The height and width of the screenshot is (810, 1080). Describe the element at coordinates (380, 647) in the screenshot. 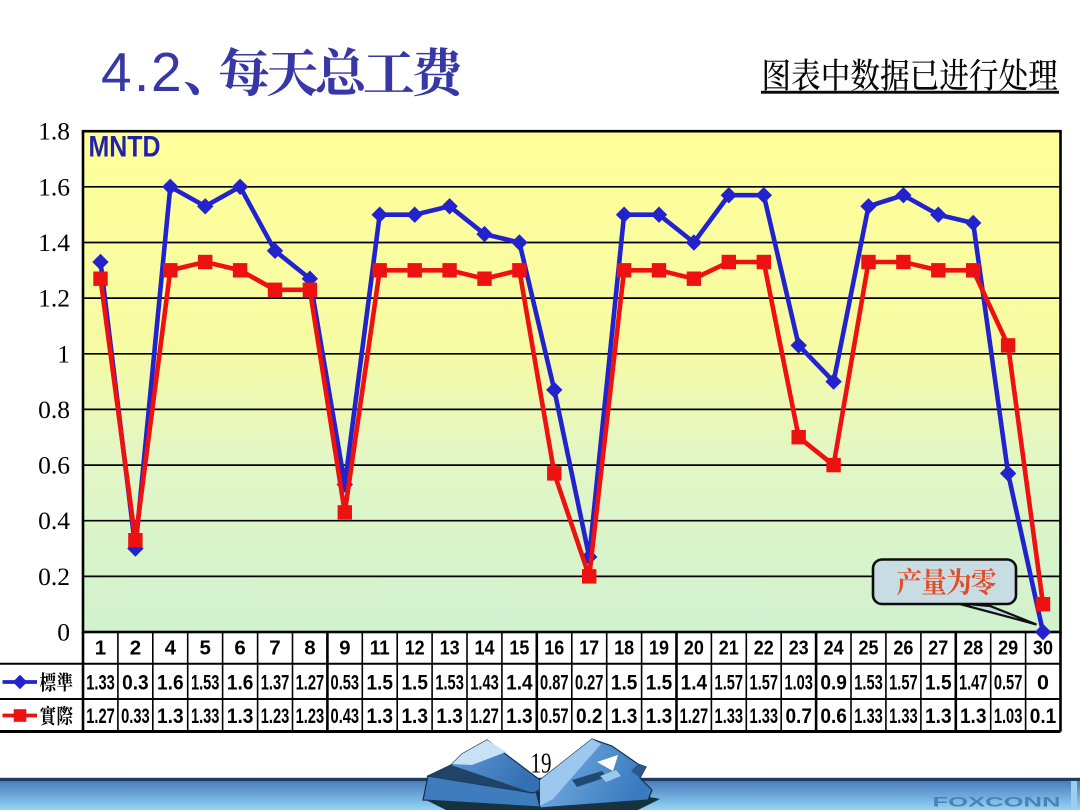

I see `svg-text: 11` at that location.